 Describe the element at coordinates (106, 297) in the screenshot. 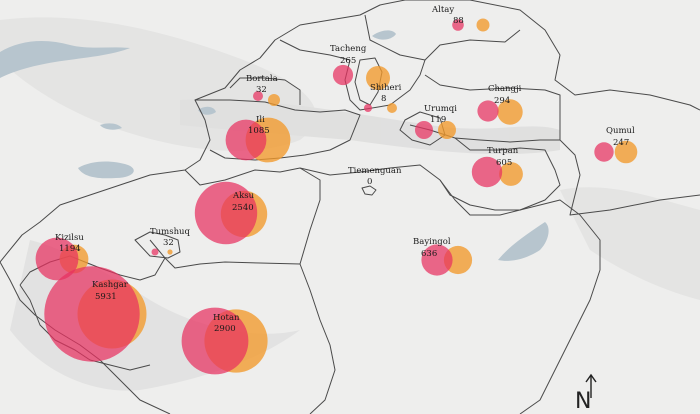

I see `value-kashgar: 5931` at that location.